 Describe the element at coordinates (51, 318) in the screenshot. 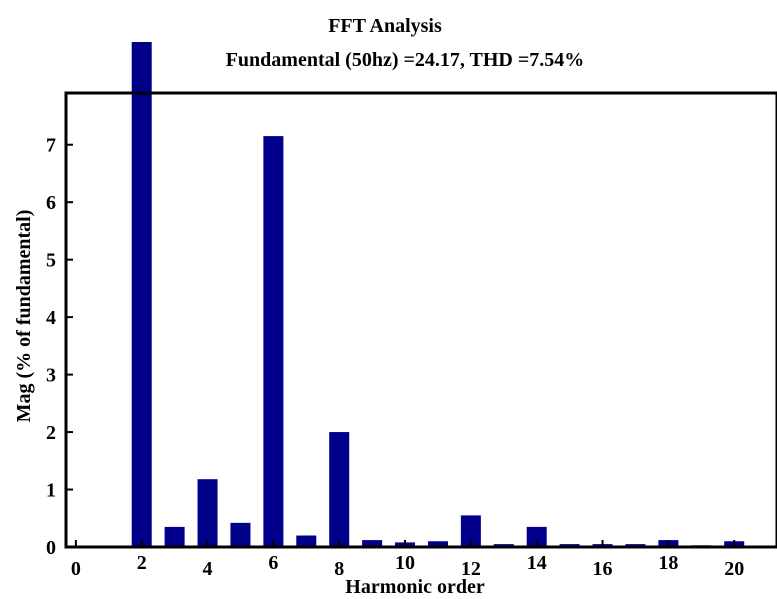

I see `y-tick-label: 4` at that location.